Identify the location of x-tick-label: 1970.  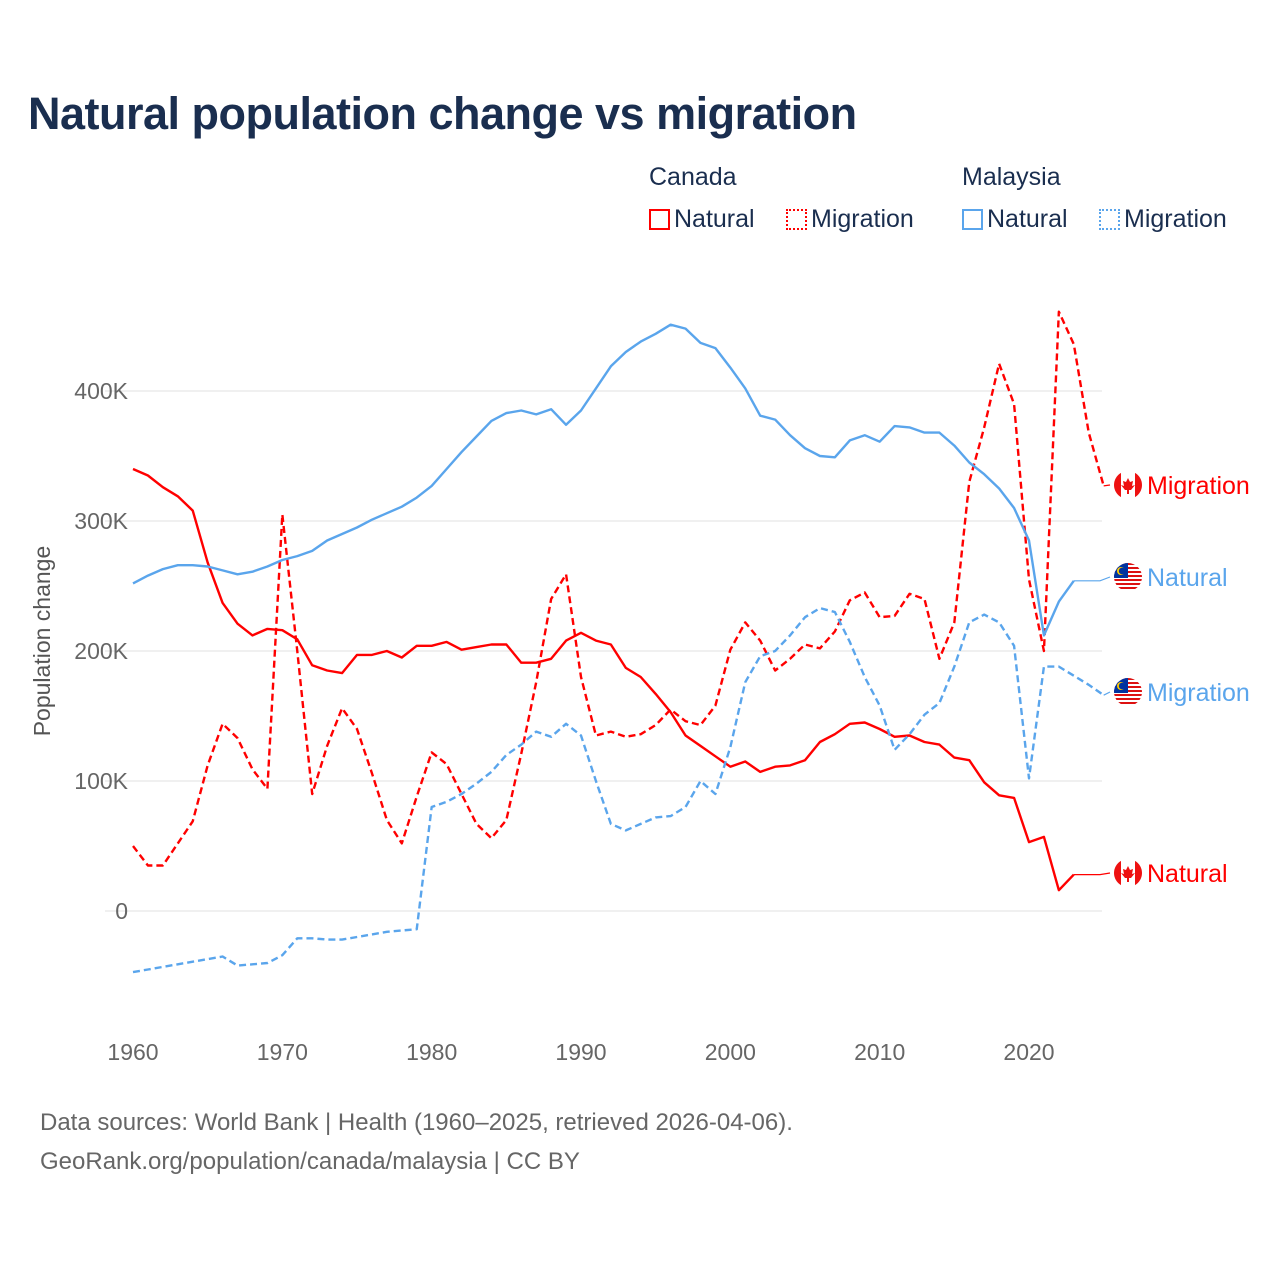
(282, 1052).